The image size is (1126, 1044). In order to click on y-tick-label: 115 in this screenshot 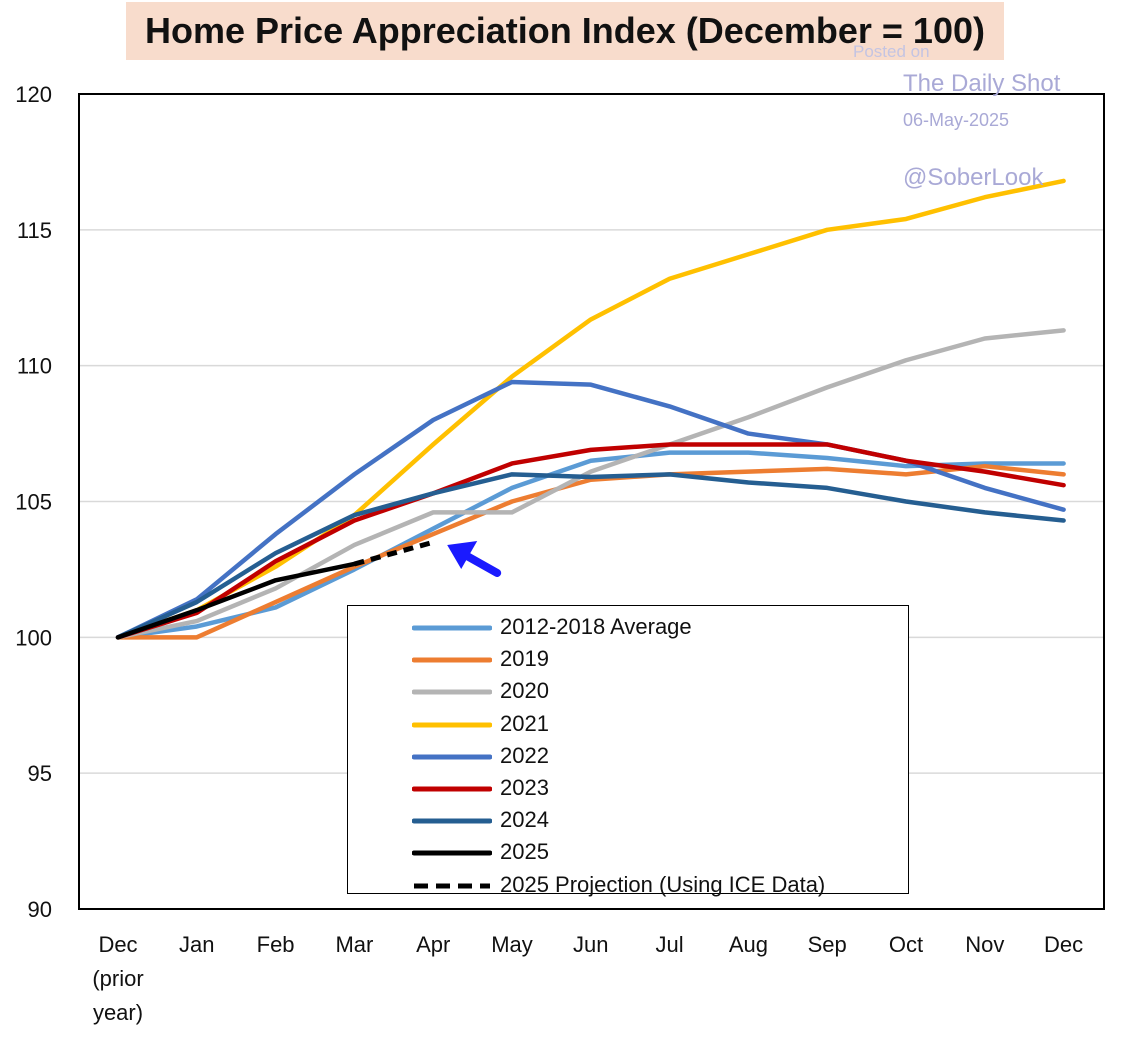, I will do `click(34, 230)`.